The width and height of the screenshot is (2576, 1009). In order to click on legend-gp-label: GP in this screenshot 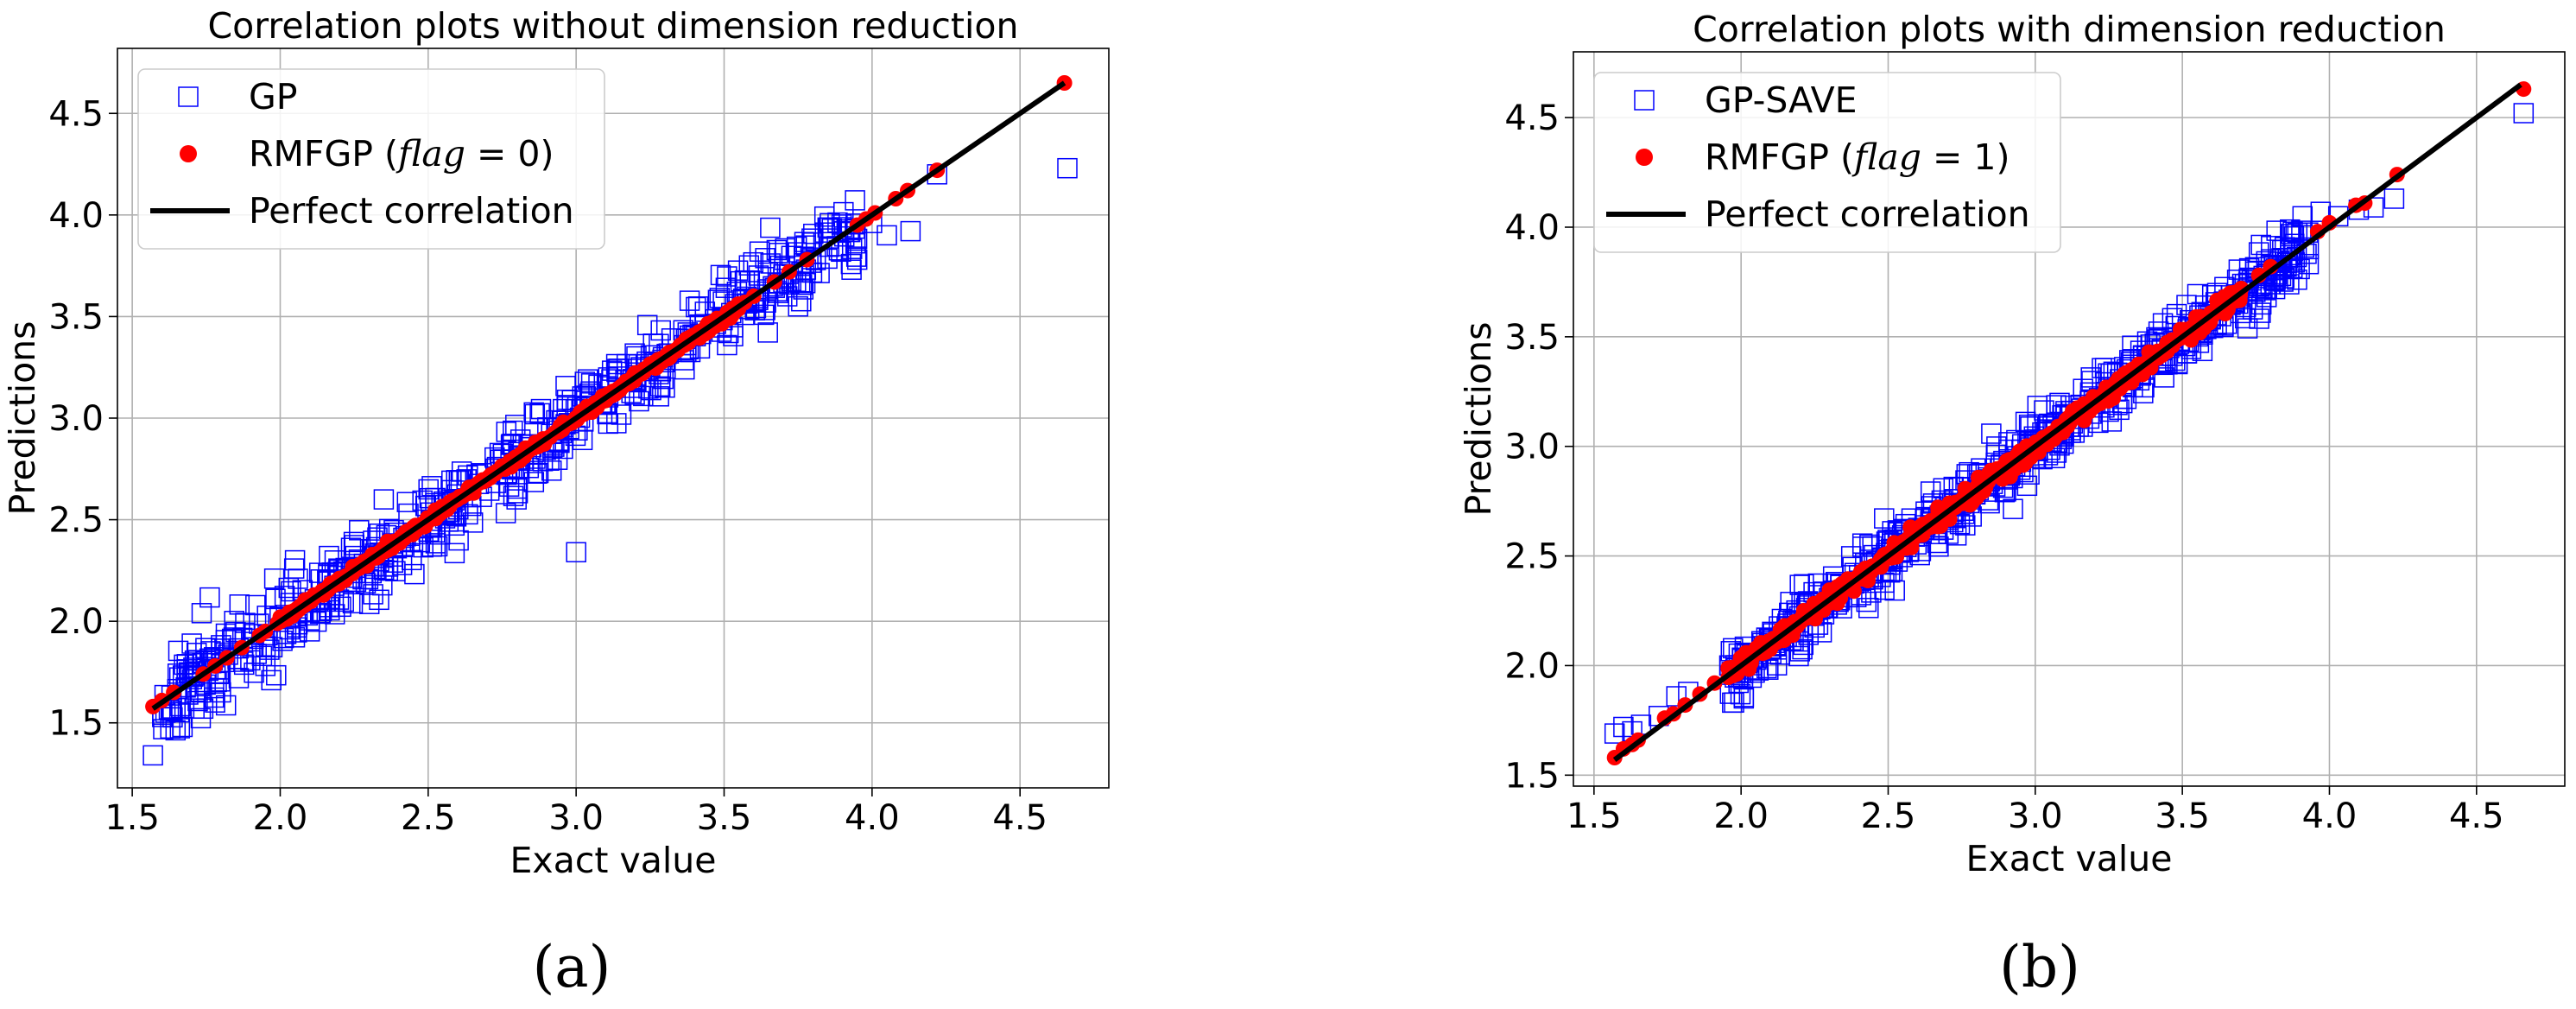, I will do `click(273, 96)`.